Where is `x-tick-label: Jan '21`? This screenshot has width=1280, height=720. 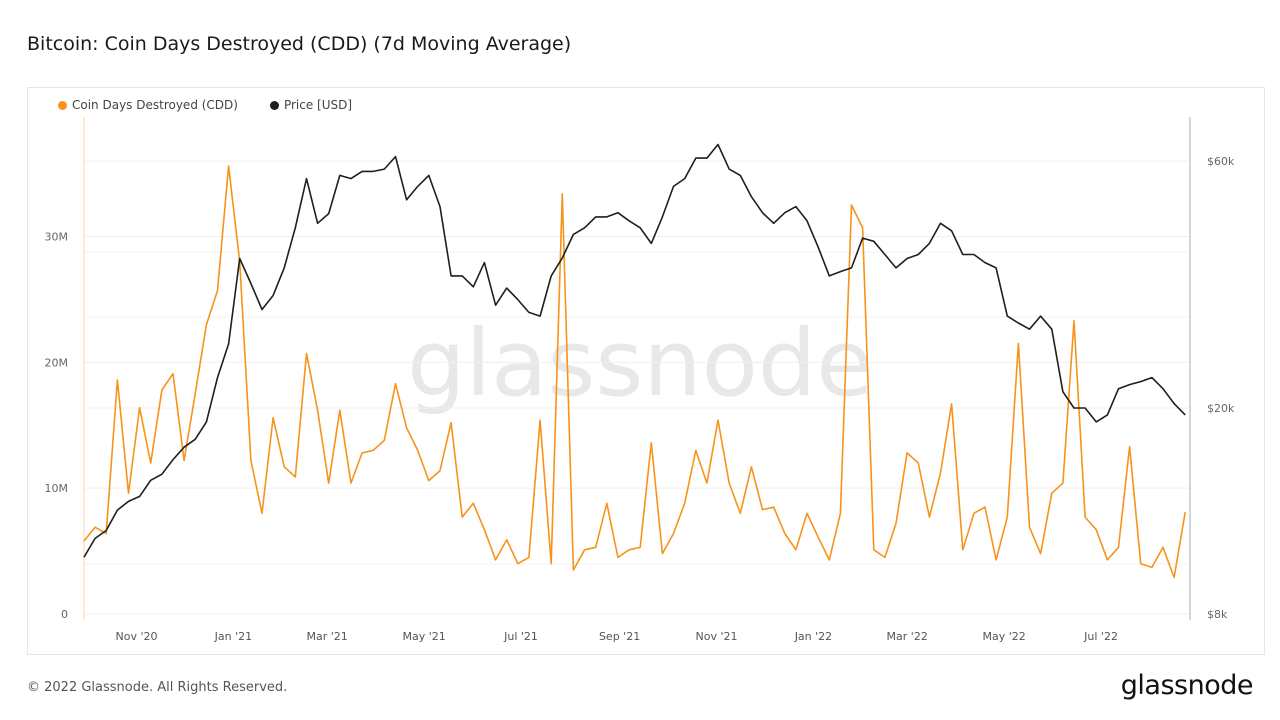 x-tick-label: Jan '21 is located at coordinates (233, 636).